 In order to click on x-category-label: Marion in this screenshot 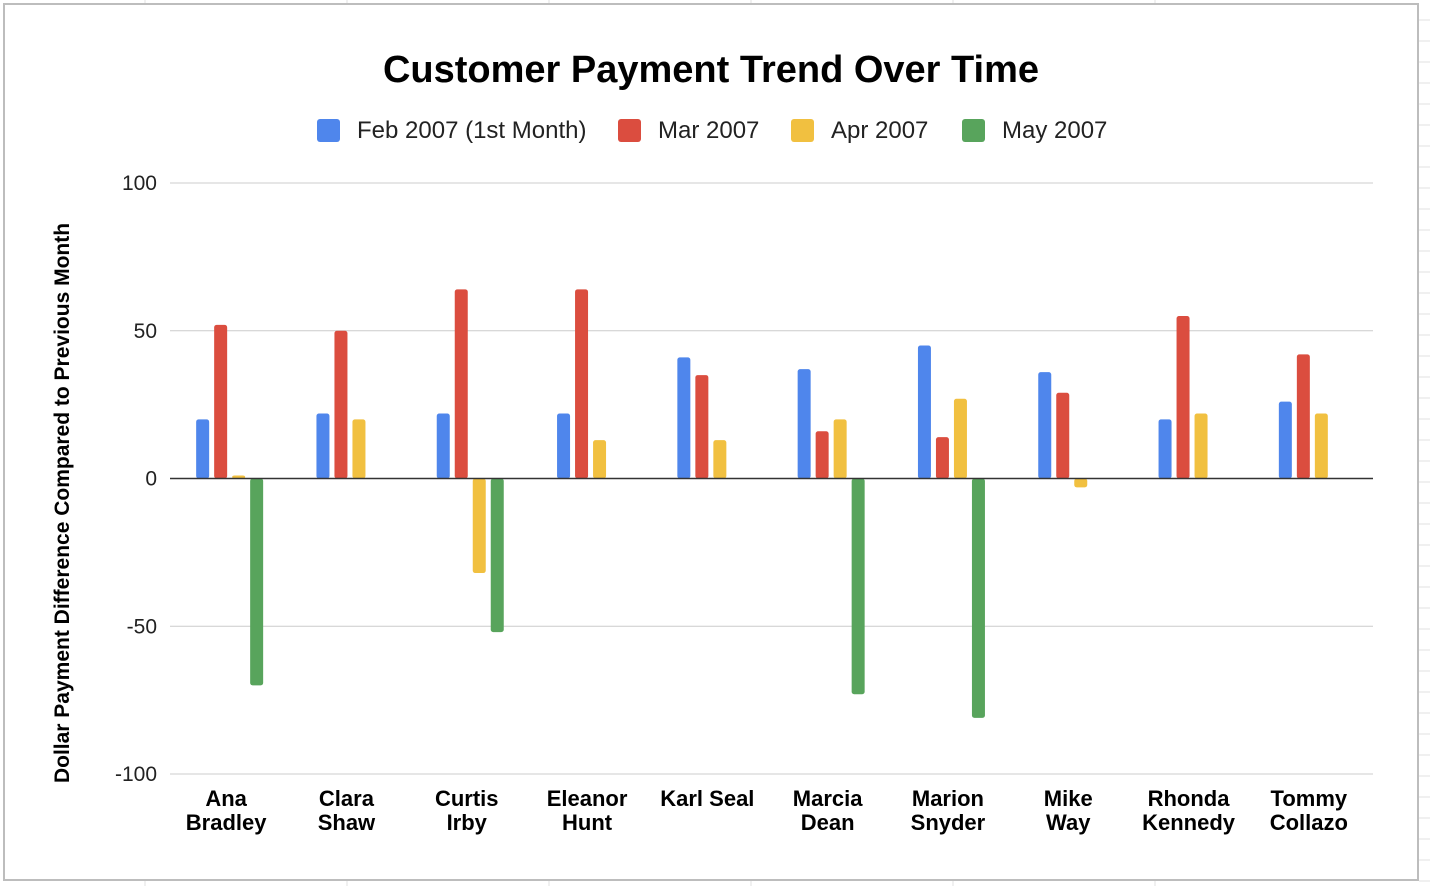, I will do `click(948, 798)`.